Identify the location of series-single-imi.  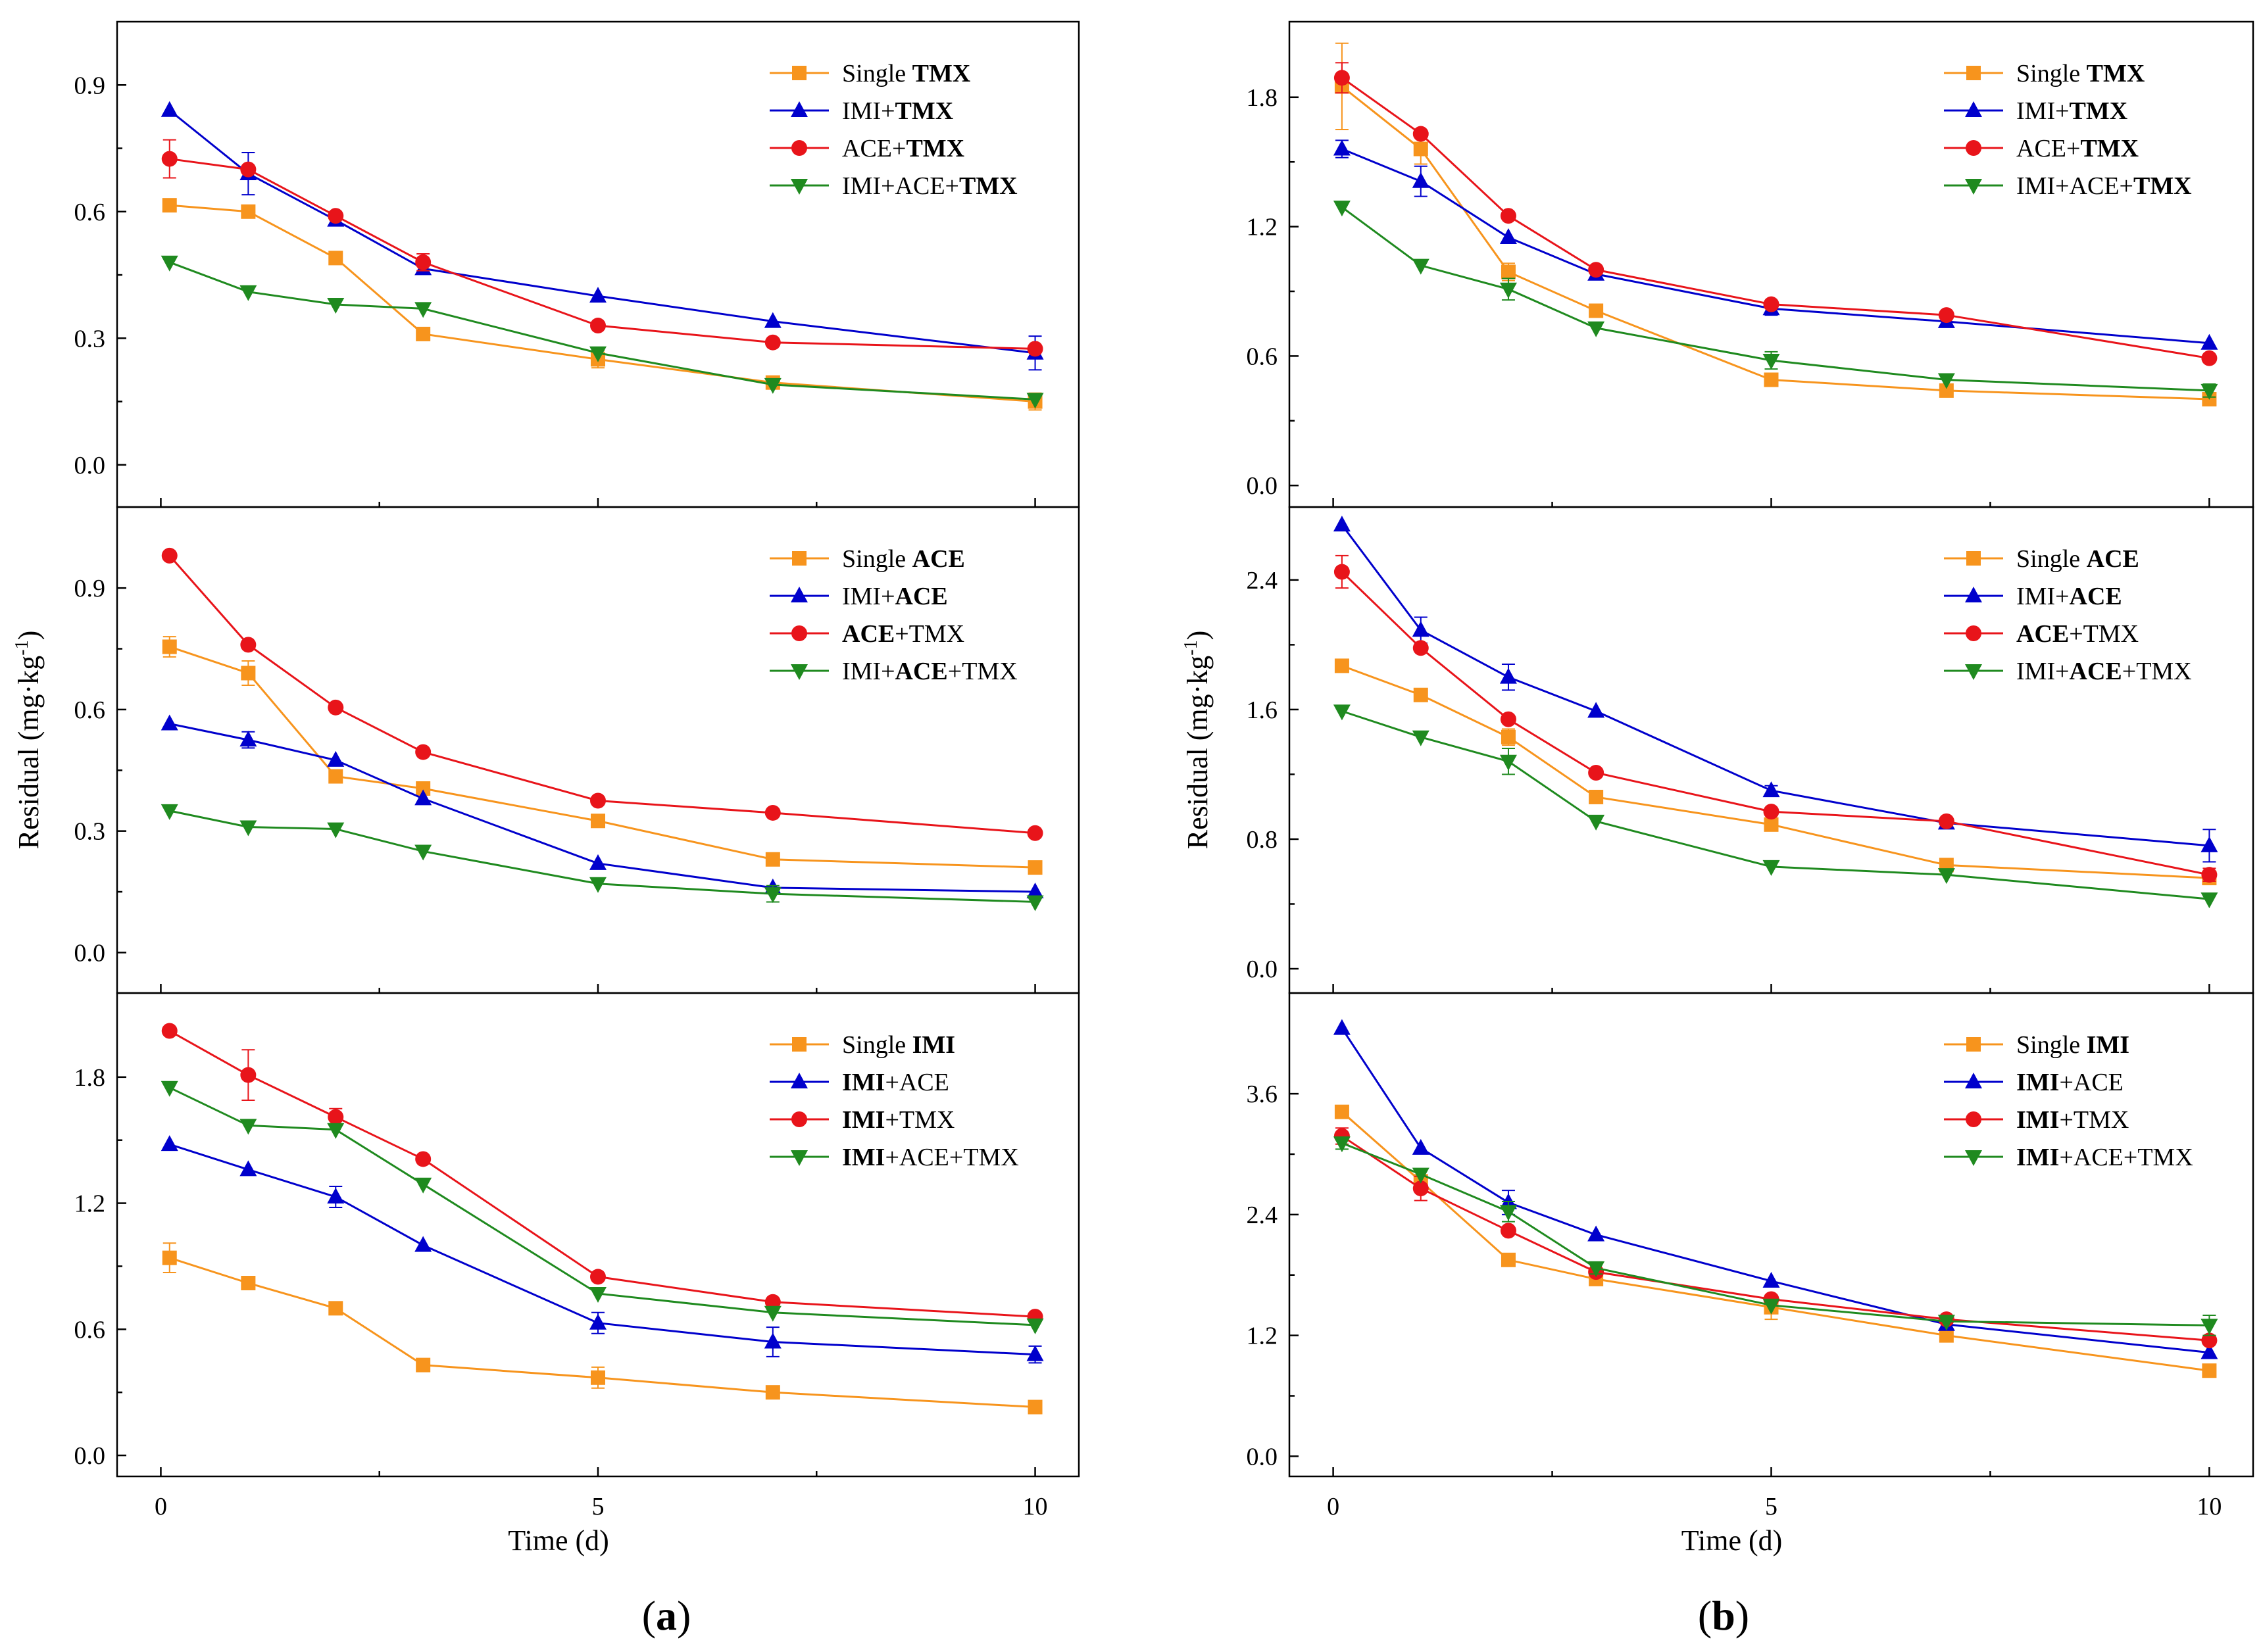
(602, 1328).